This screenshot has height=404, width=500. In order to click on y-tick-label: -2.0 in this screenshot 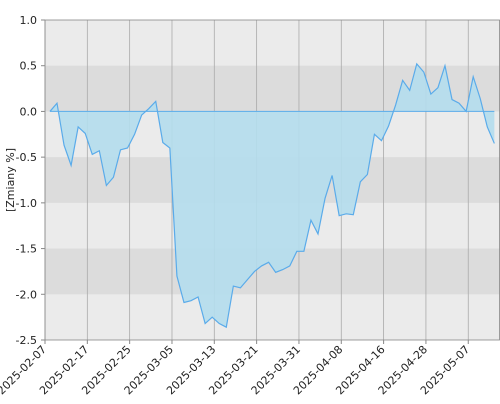, I will do `click(26, 294)`.